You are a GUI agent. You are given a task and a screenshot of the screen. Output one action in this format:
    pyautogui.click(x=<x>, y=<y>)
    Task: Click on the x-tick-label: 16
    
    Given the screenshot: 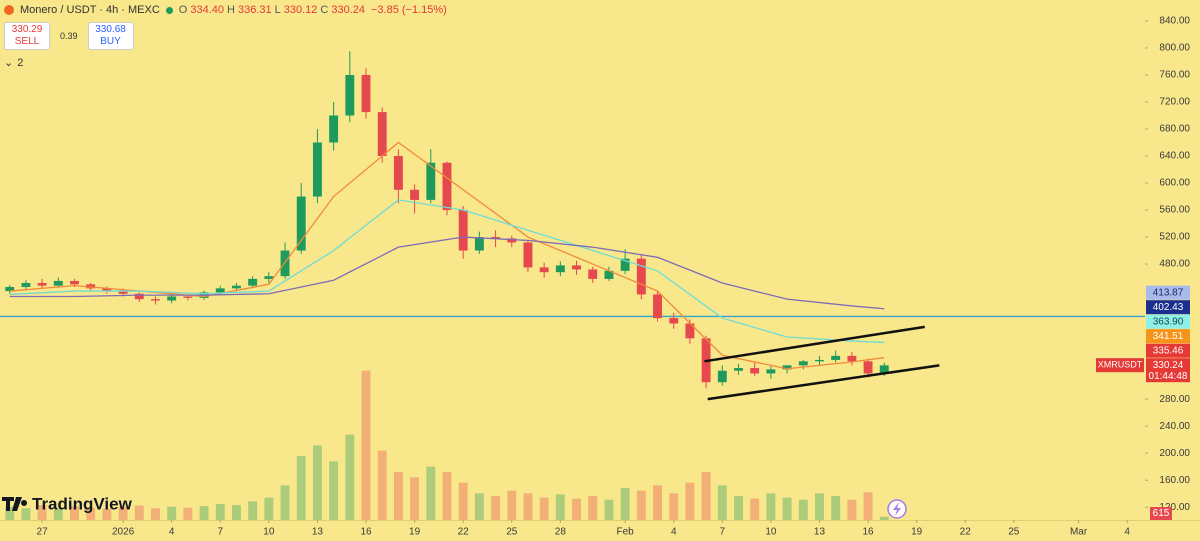 What is the action you would take?
    pyautogui.click(x=868, y=532)
    